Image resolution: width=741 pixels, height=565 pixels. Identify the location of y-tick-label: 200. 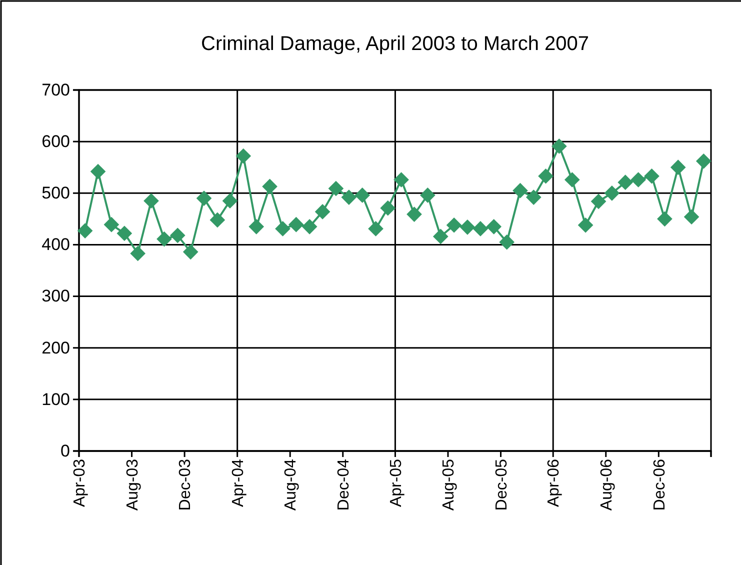
(56, 348).